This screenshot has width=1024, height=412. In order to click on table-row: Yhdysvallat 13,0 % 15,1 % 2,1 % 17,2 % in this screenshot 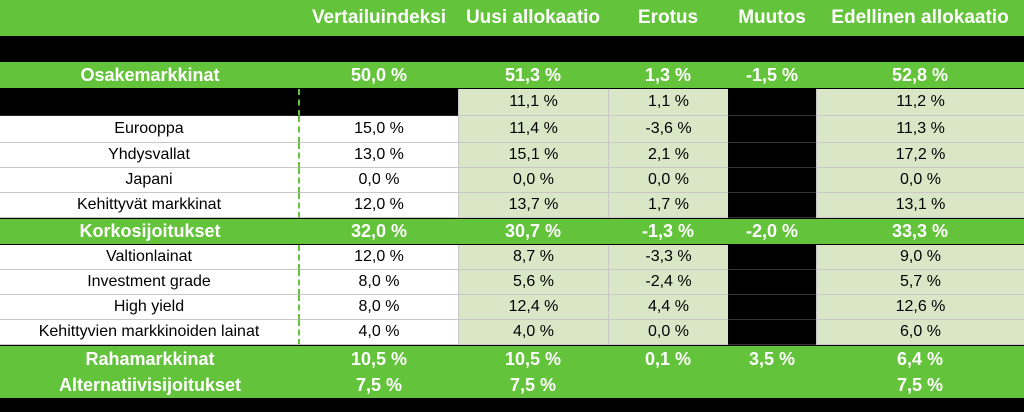, I will do `click(512, 155)`.